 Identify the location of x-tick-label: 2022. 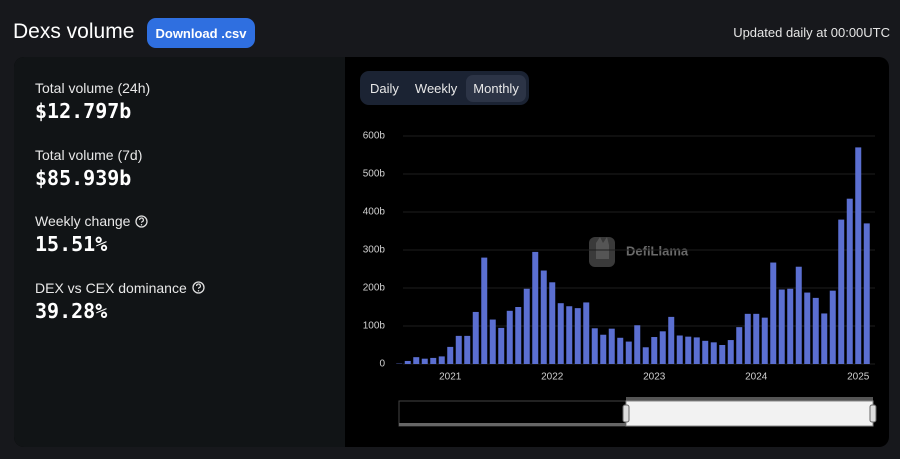
(552, 377).